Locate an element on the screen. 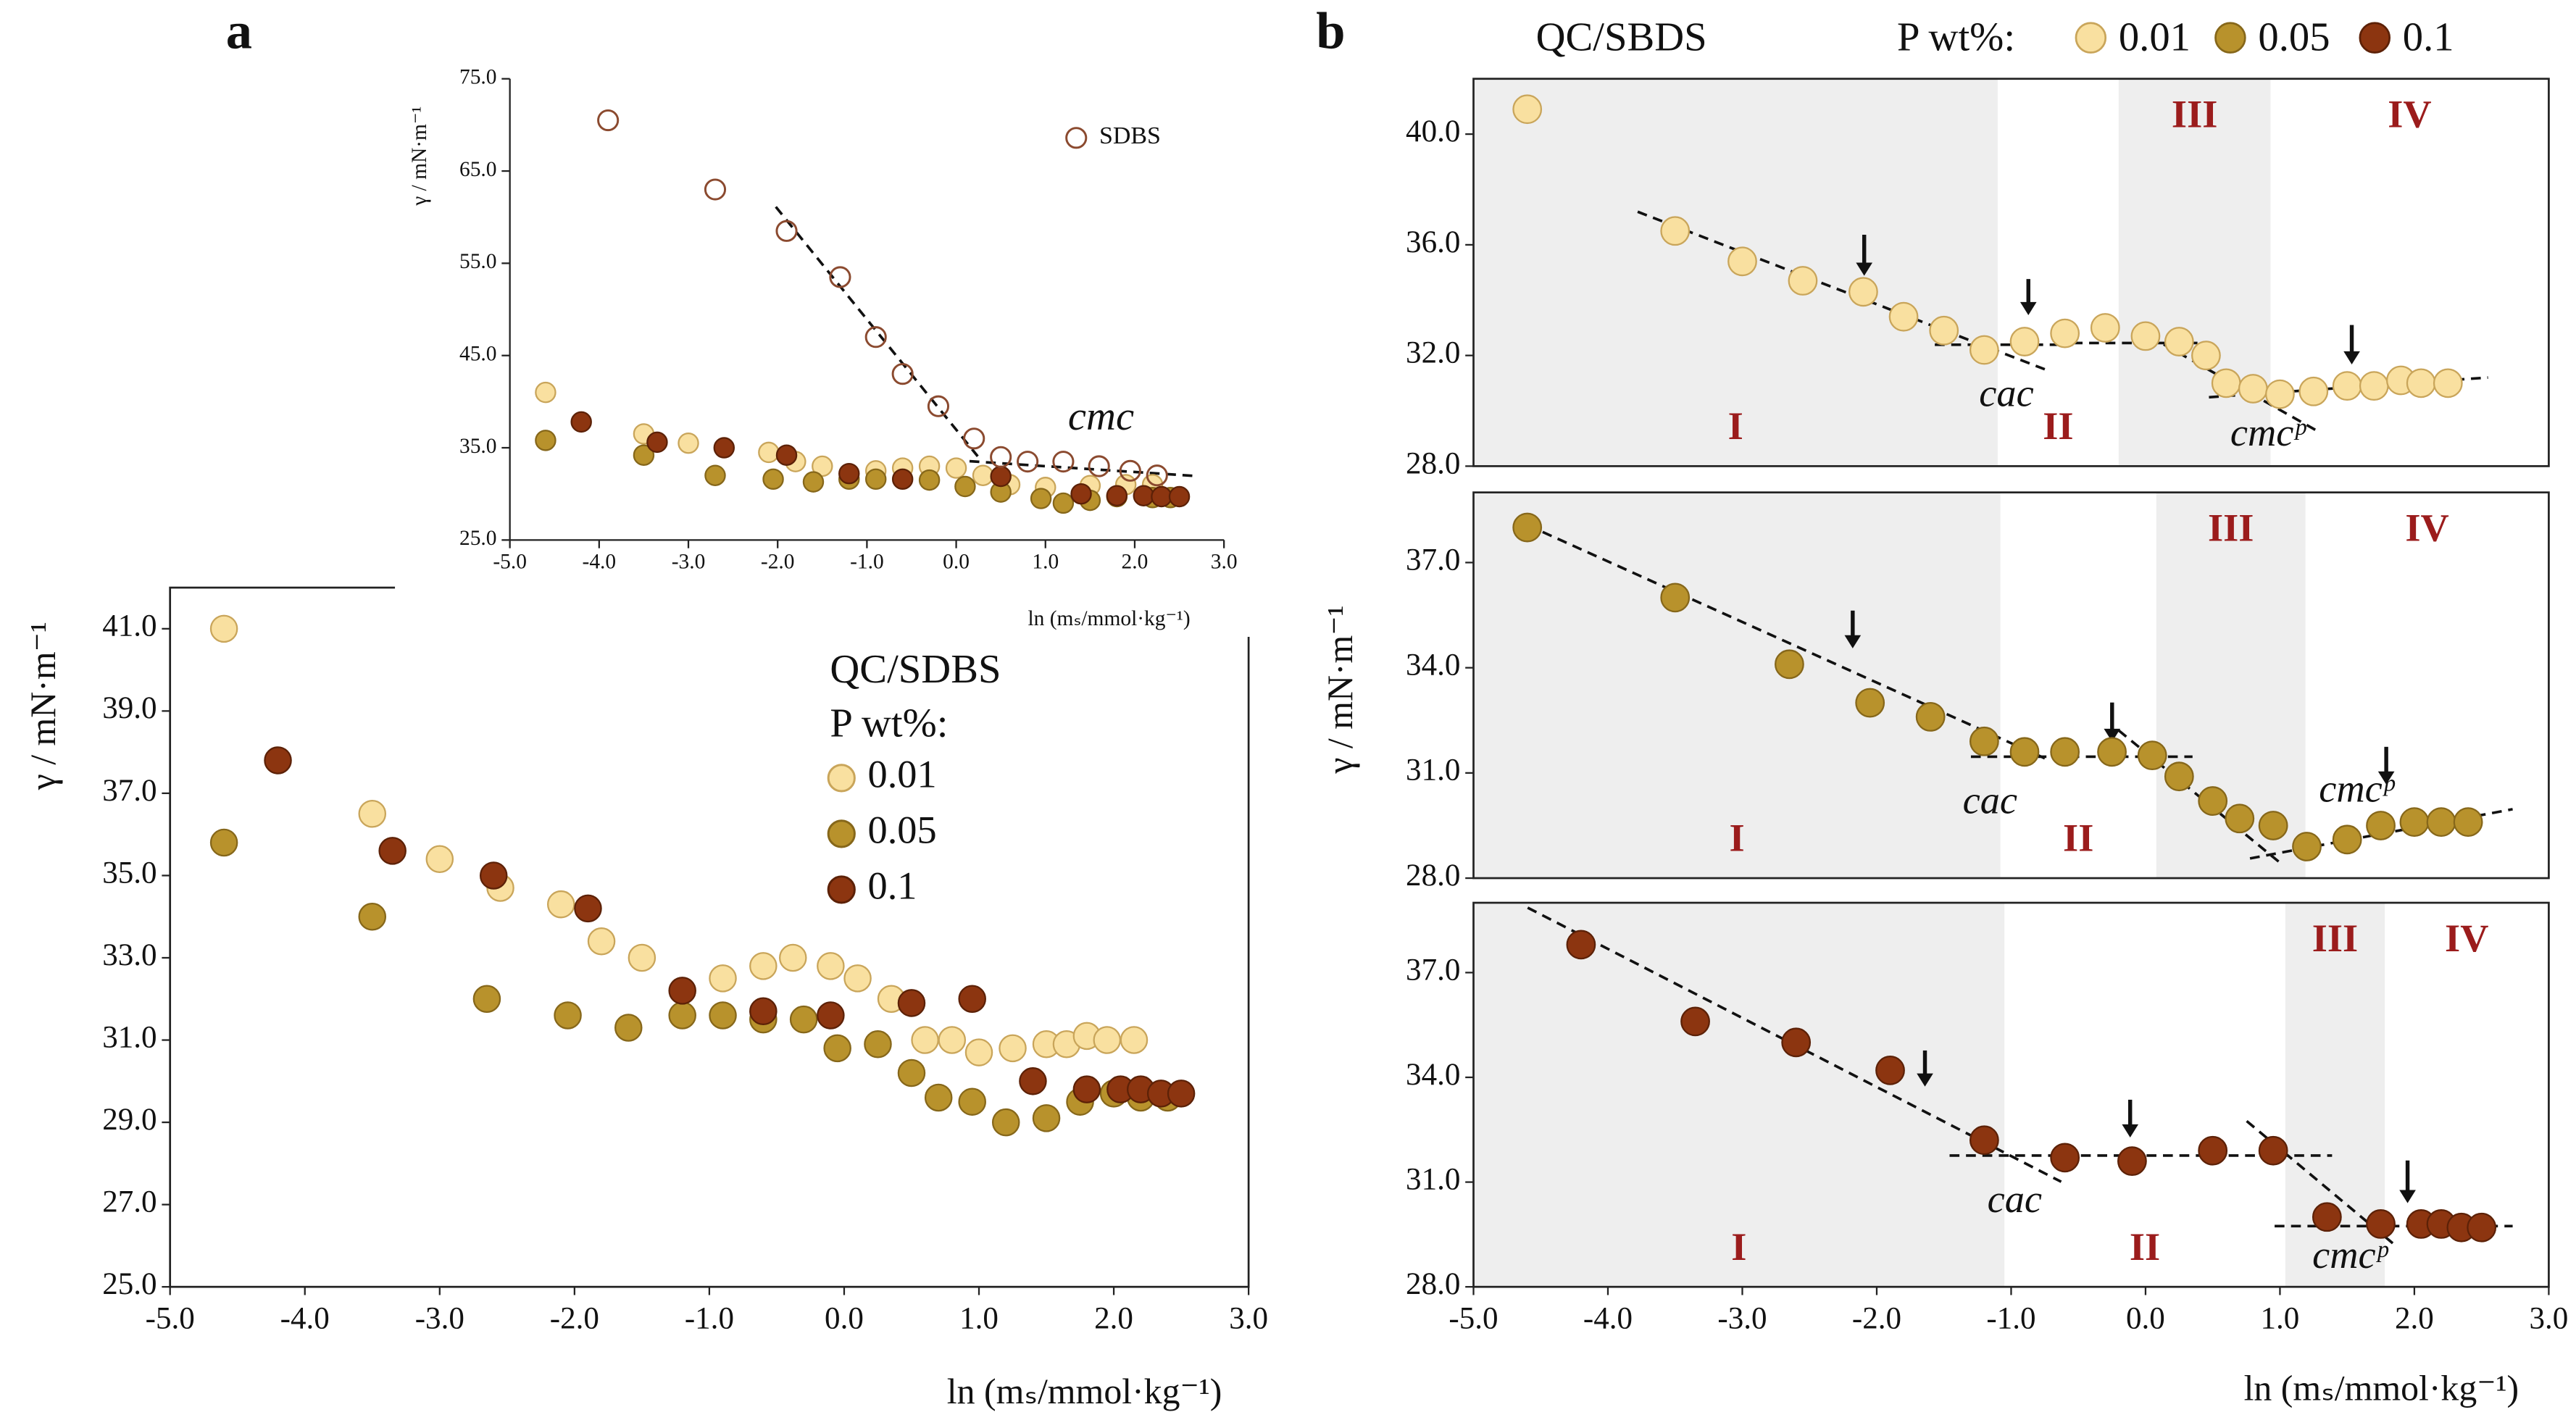  annotation: cmc is located at coordinates (1101, 416).